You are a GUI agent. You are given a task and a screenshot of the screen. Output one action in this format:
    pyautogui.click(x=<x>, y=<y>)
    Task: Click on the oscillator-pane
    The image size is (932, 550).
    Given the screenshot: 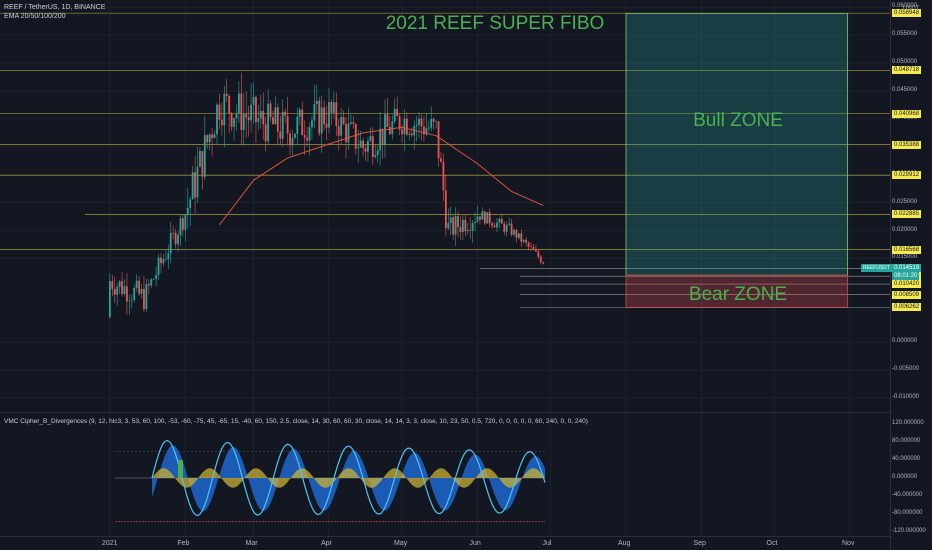 What is the action you would take?
    pyautogui.click(x=330, y=480)
    